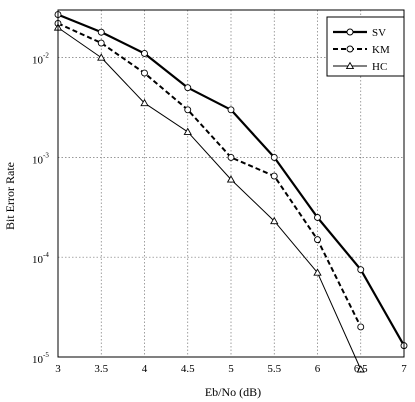 This screenshot has height=402, width=415. Describe the element at coordinates (188, 369) in the screenshot. I see `x-tick-label: 4.5` at that location.